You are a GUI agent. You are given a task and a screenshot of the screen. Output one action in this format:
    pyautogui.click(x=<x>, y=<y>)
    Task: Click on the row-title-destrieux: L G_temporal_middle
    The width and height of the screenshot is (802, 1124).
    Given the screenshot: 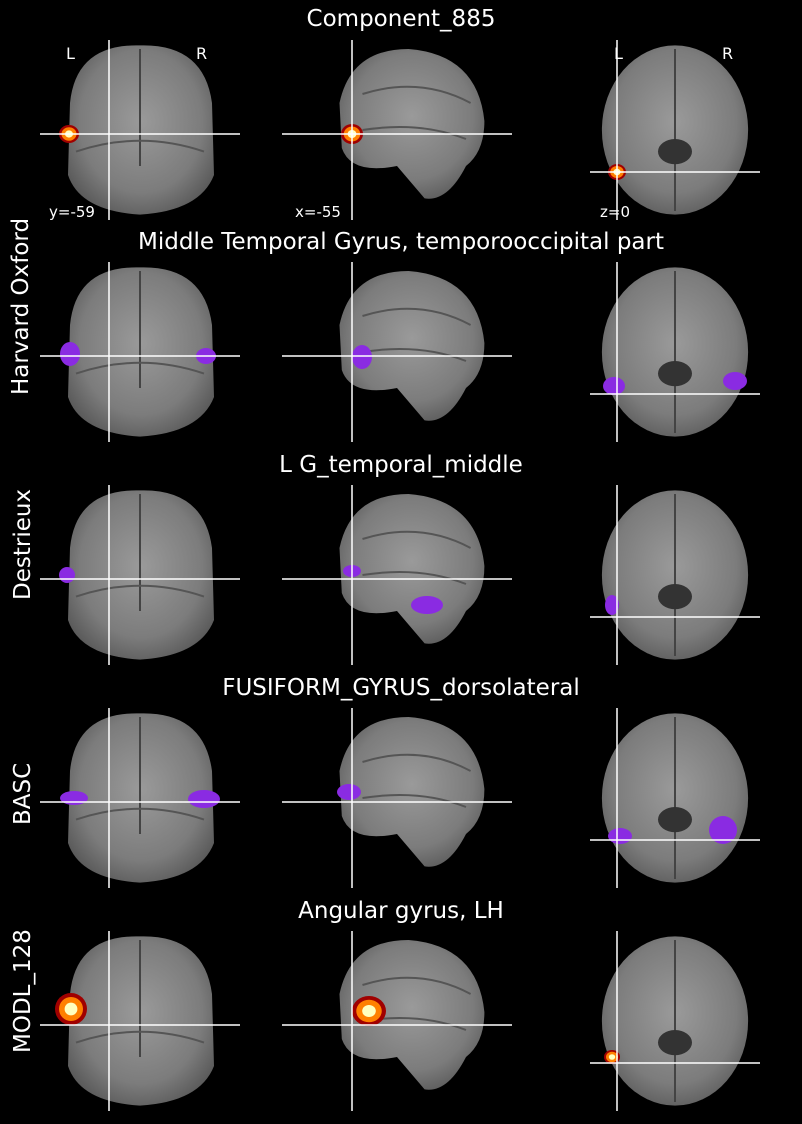 What is the action you would take?
    pyautogui.click(x=401, y=465)
    